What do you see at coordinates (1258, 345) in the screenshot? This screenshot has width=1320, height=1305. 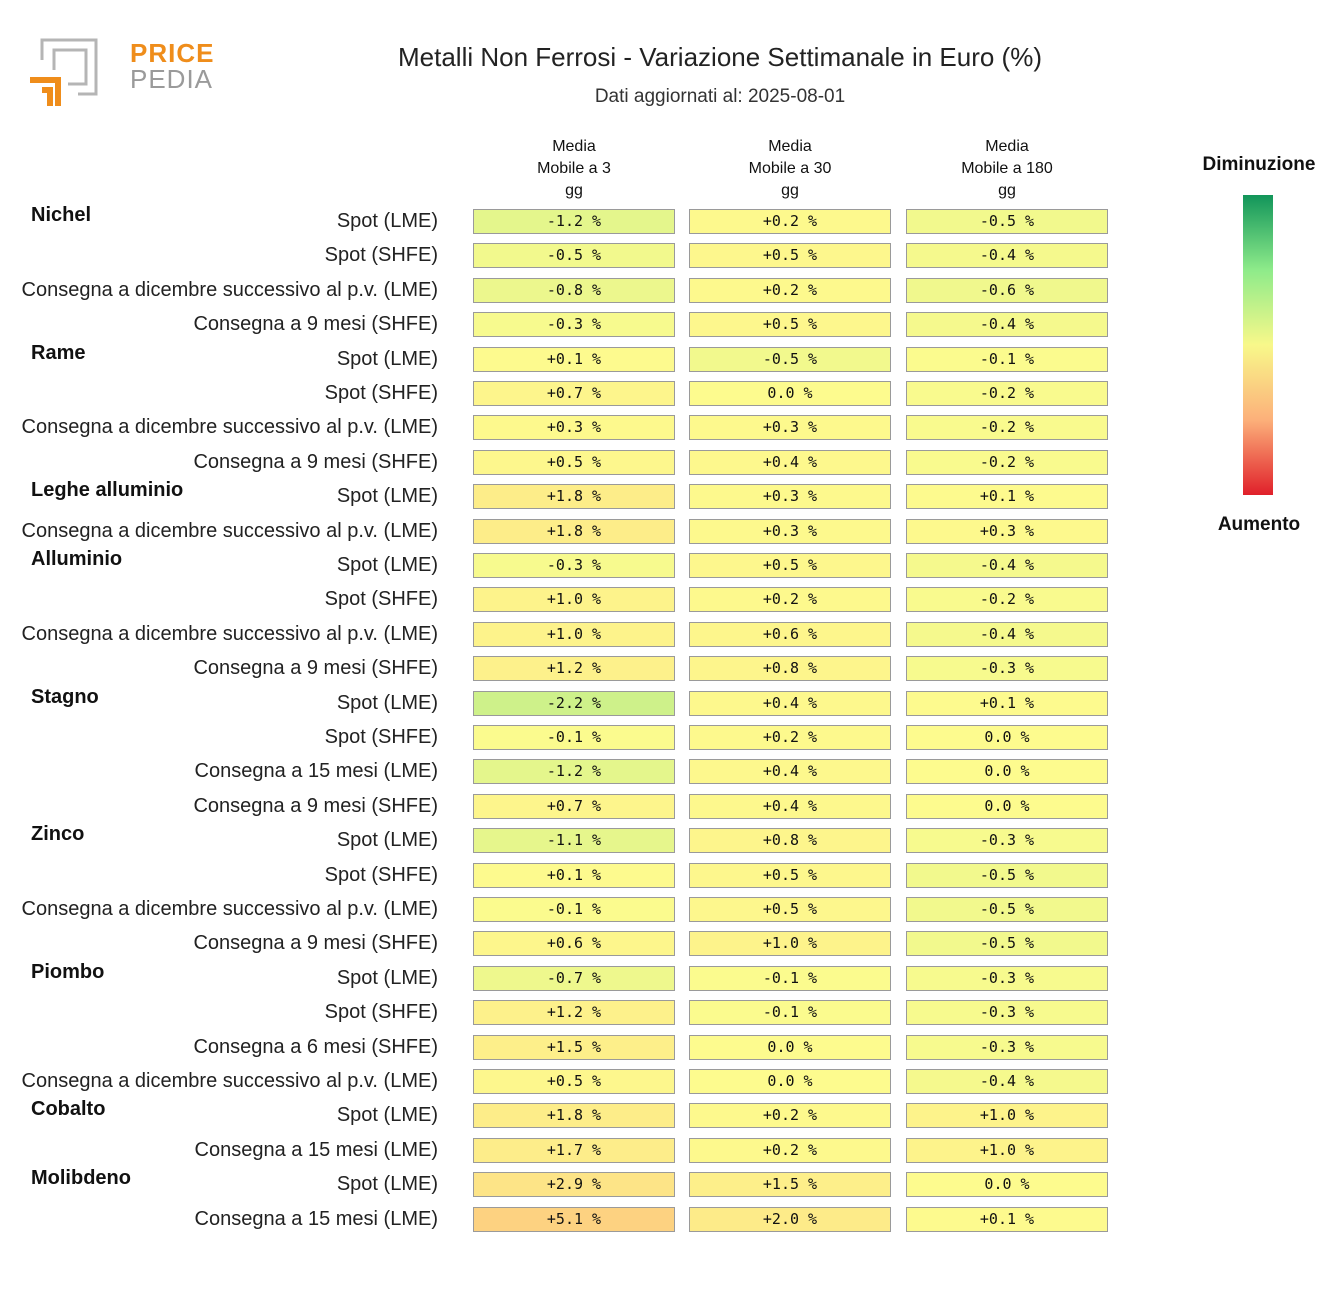 I see `legend-color-bar` at bounding box center [1258, 345].